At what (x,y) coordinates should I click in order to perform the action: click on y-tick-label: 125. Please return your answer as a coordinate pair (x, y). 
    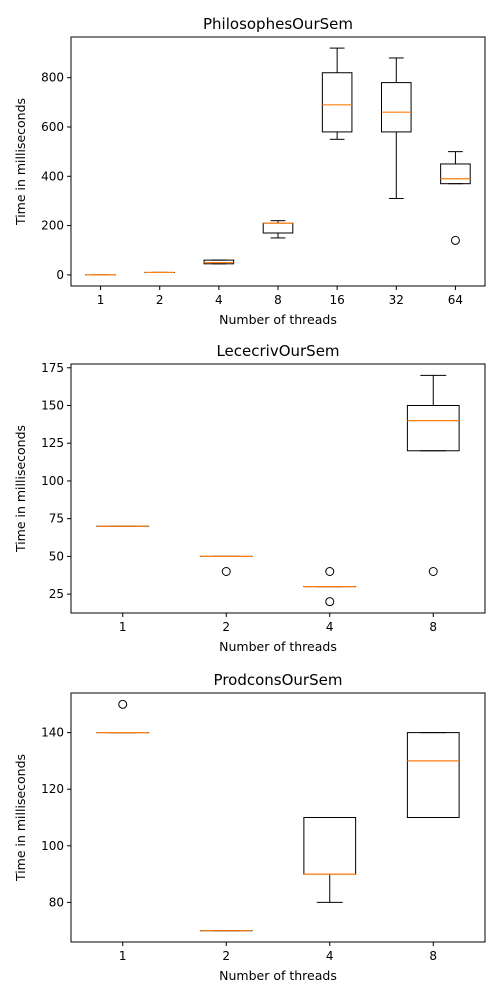
    Looking at the image, I should click on (52, 443).